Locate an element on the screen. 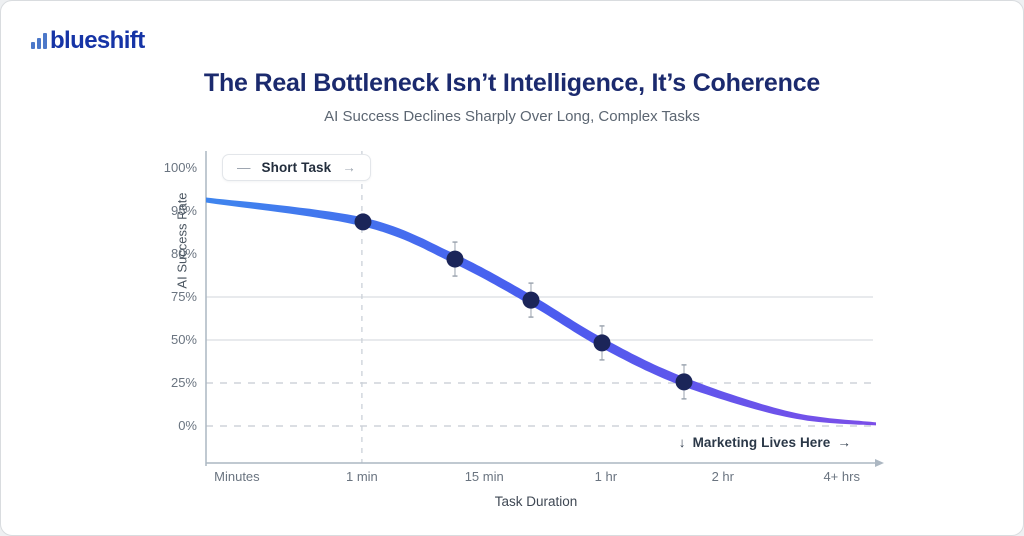 Image resolution: width=1024 pixels, height=536 pixels. x-tick-label: Minutes is located at coordinates (237, 476).